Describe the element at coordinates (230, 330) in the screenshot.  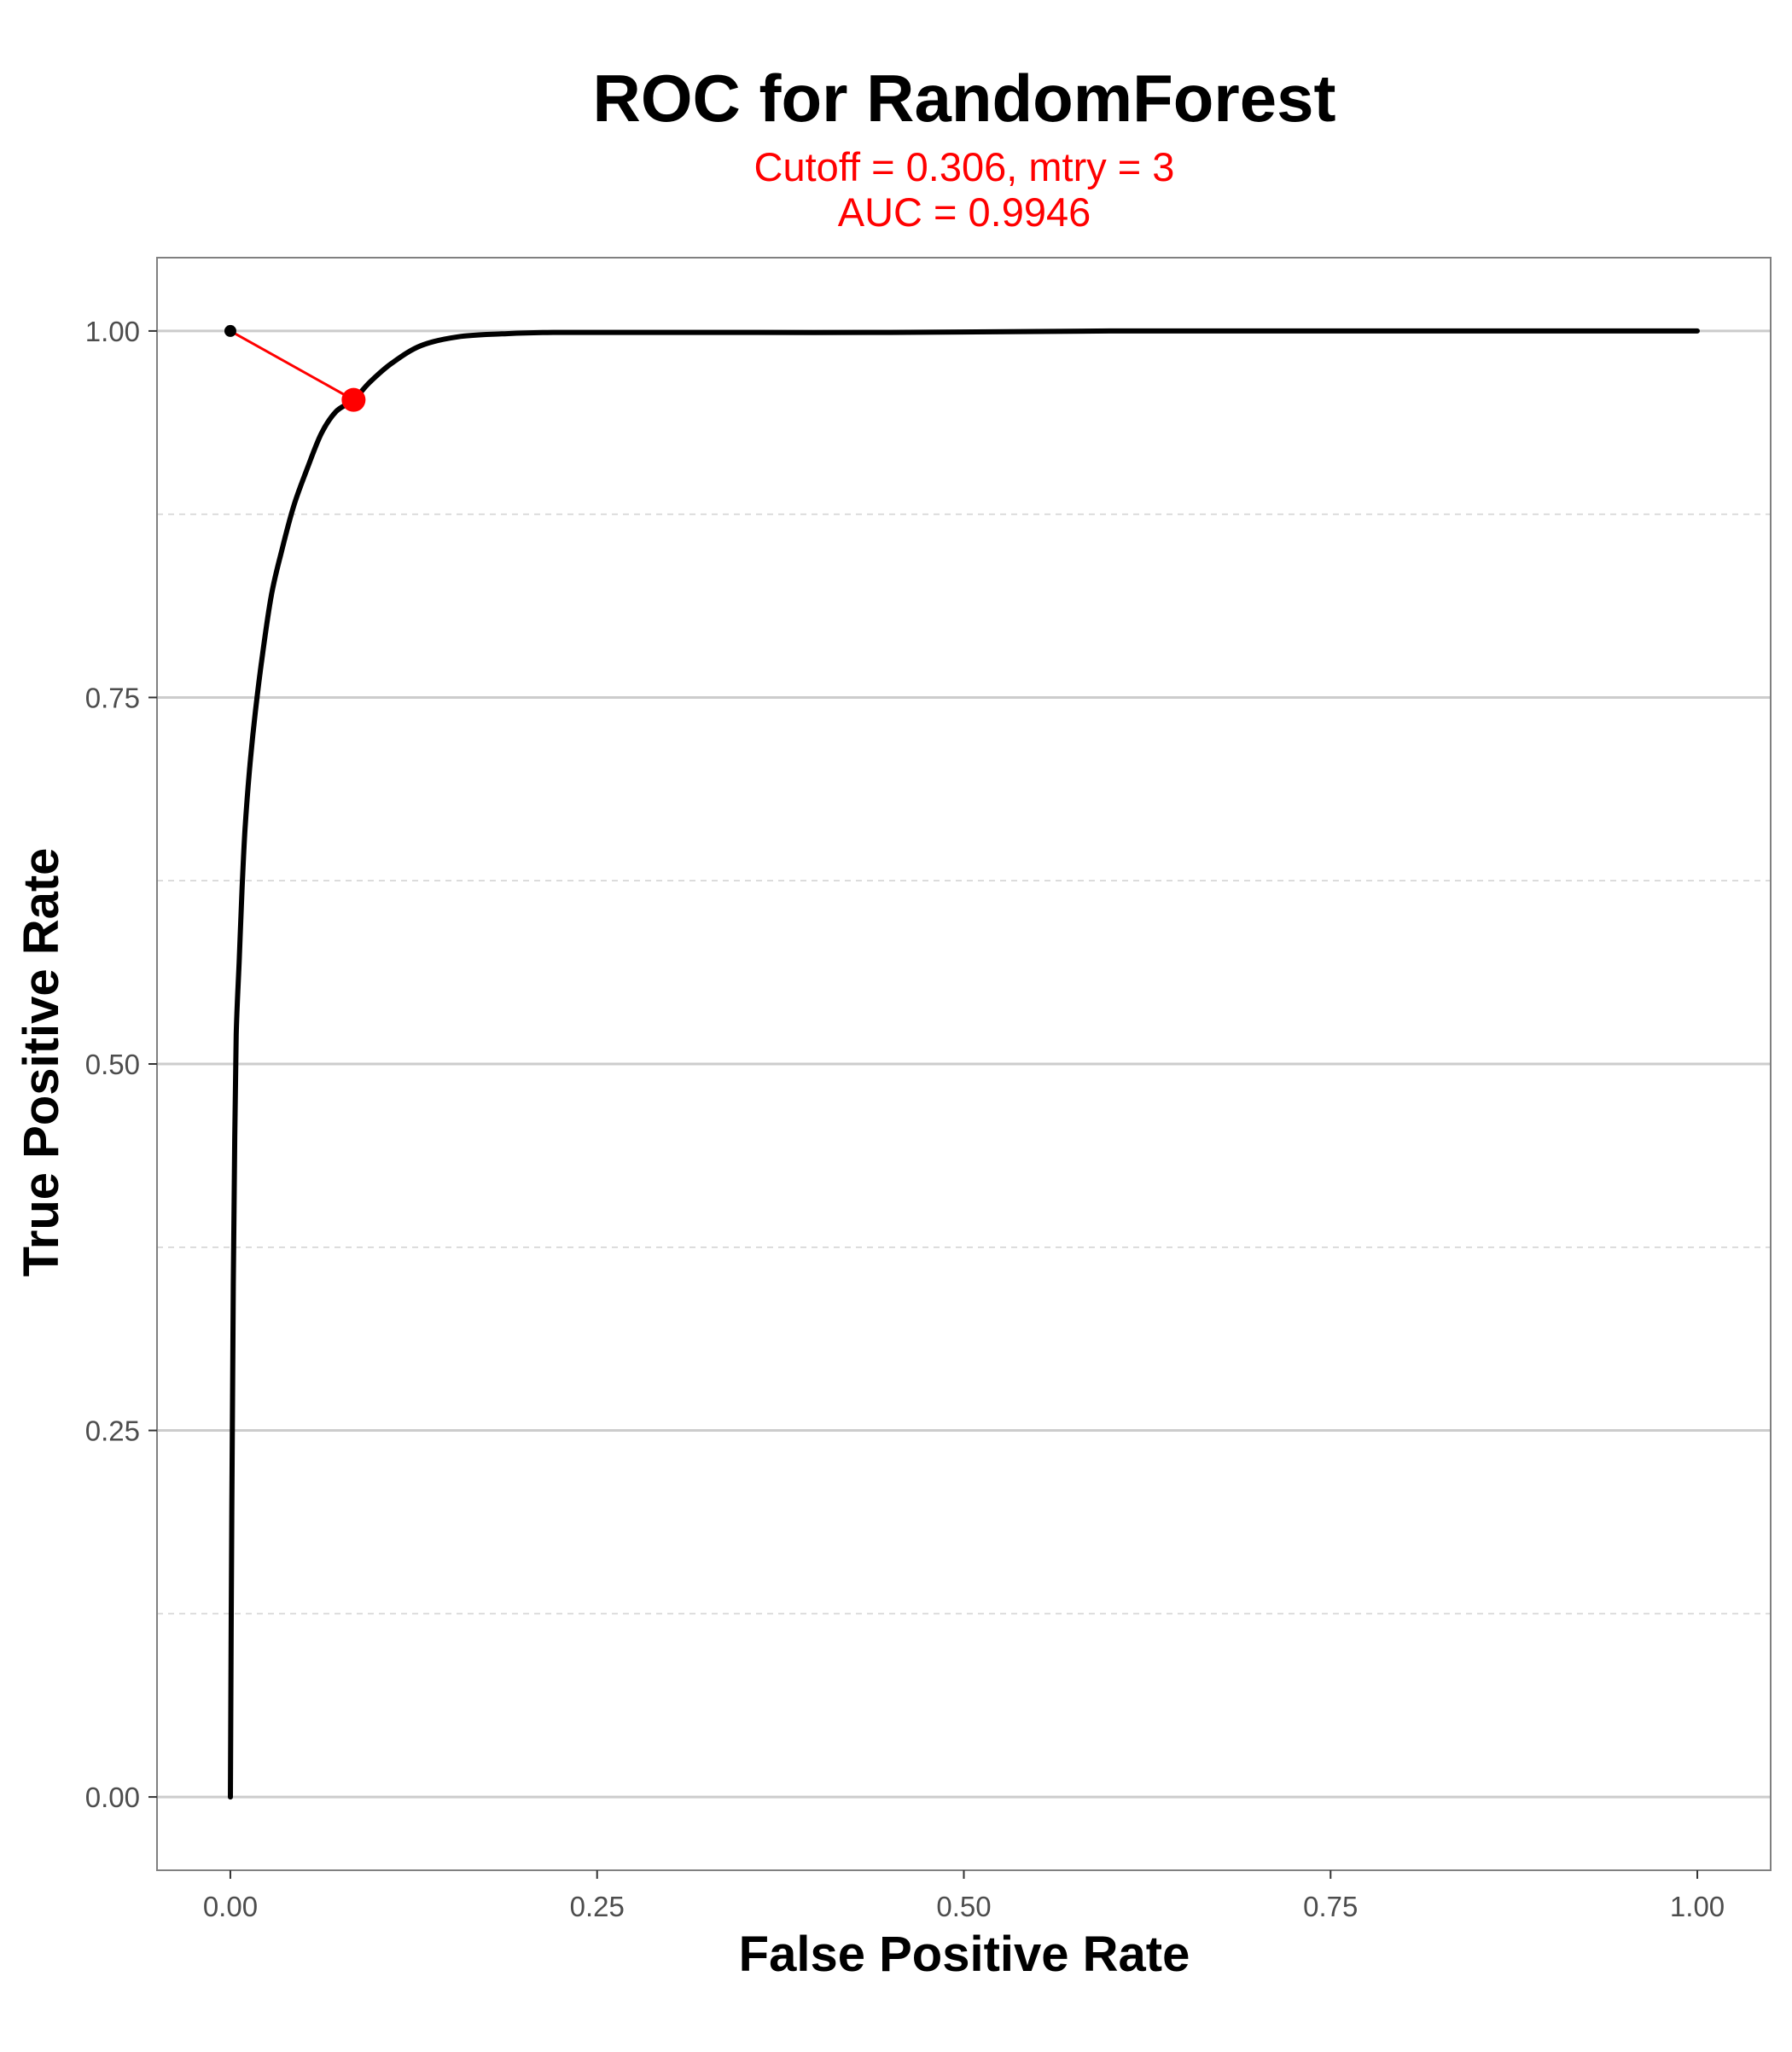
I see `ideal-point-marker` at that location.